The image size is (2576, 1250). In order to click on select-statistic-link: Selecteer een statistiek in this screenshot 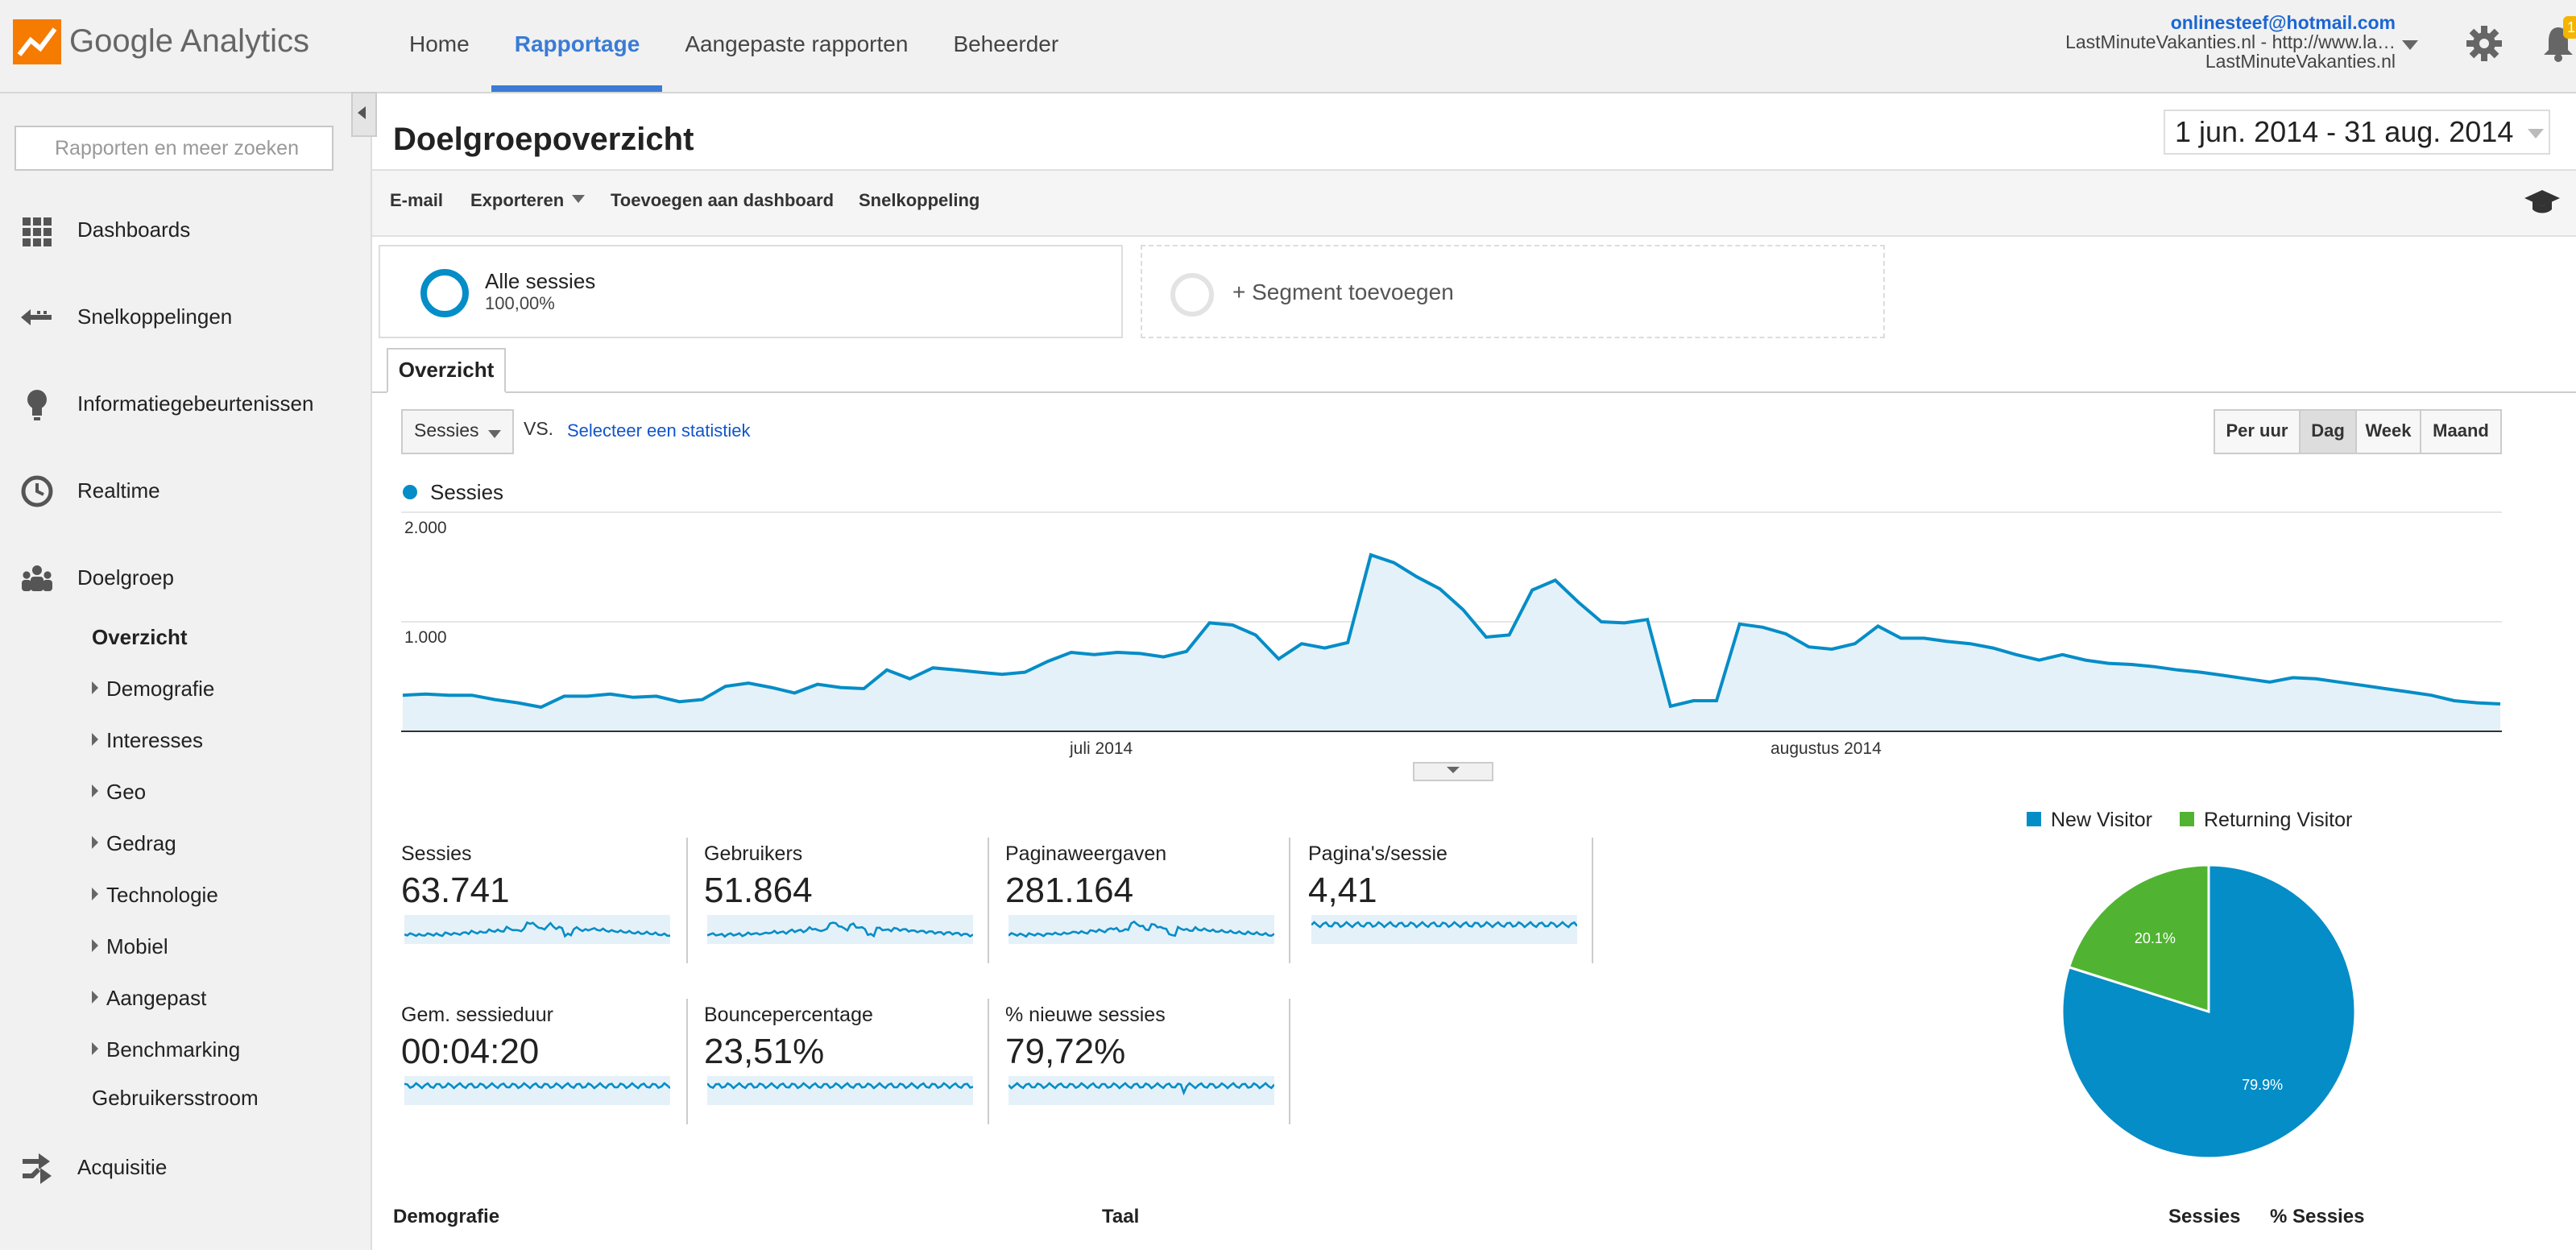, I will do `click(659, 431)`.